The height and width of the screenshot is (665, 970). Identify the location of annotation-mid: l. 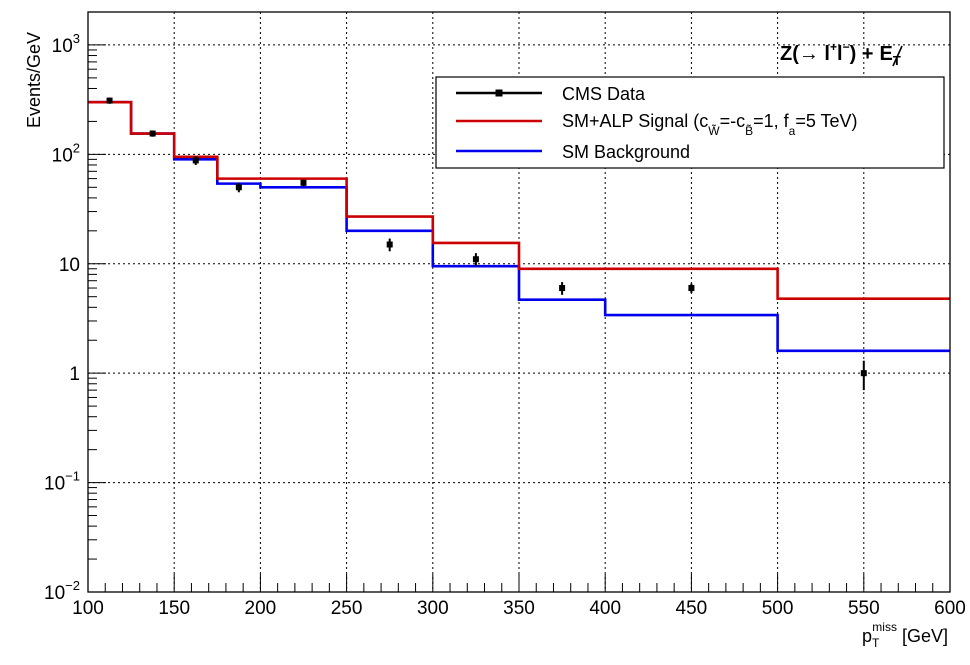
(840, 54).